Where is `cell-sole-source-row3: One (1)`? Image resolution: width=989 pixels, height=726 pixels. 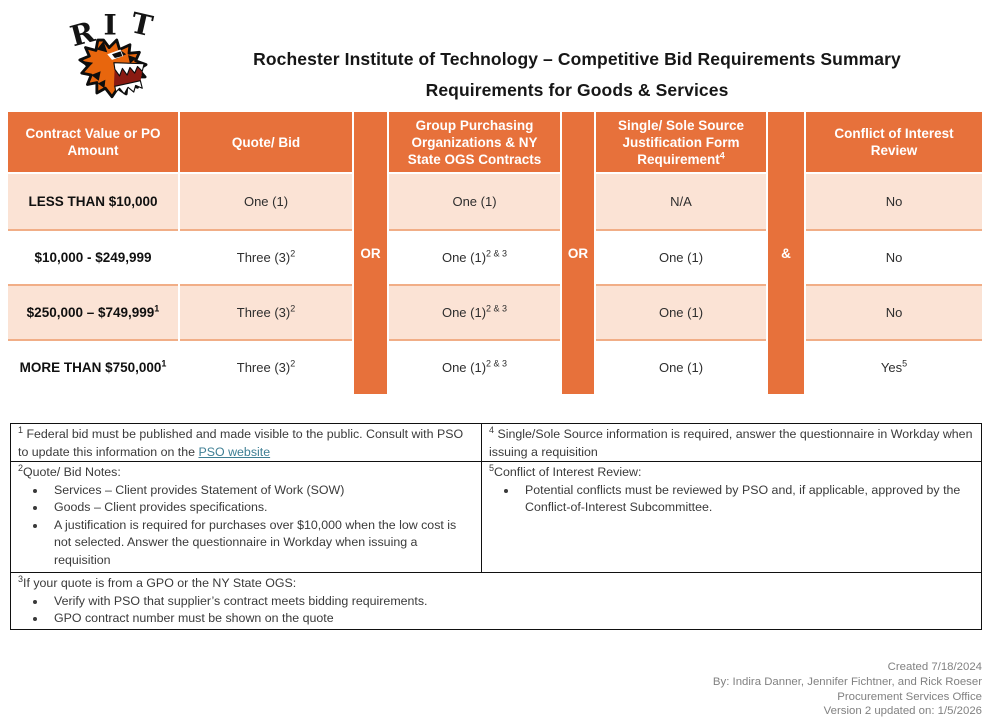 cell-sole-source-row3: One (1) is located at coordinates (681, 311).